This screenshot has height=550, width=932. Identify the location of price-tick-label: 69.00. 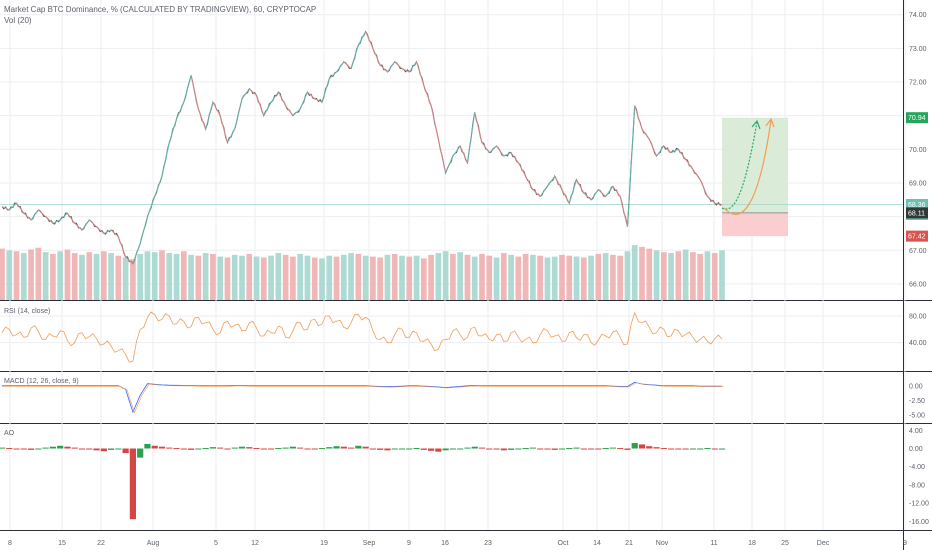
(918, 183).